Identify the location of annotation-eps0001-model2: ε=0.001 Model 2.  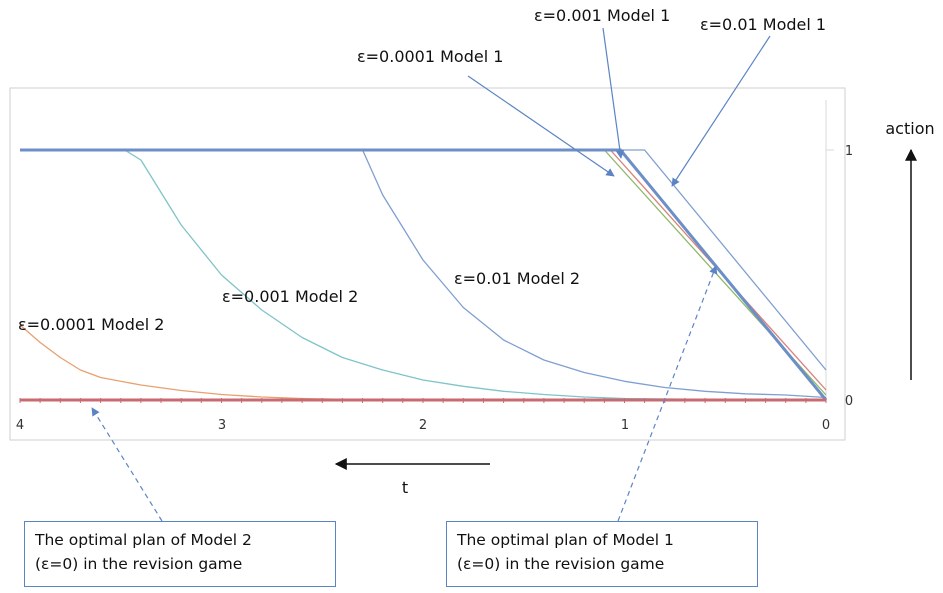
(290, 296).